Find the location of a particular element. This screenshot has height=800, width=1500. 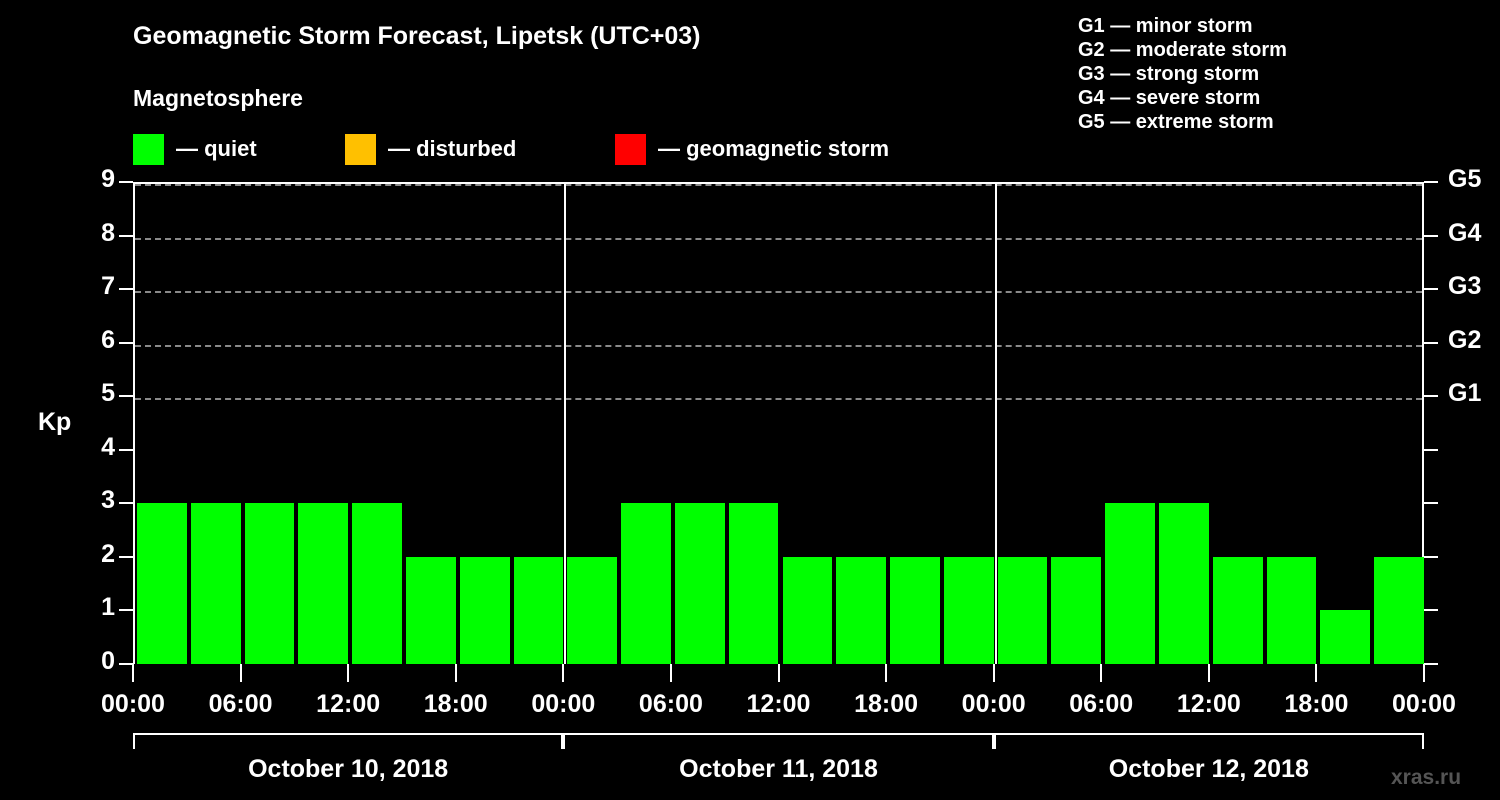

y-tick-label-0: 0 is located at coordinates (108, 661).